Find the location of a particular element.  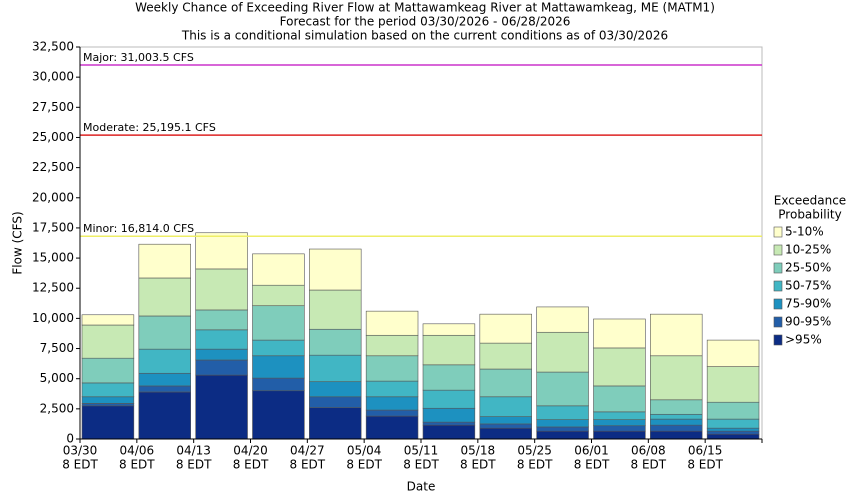

legend-label: 75-90% is located at coordinates (808, 304).